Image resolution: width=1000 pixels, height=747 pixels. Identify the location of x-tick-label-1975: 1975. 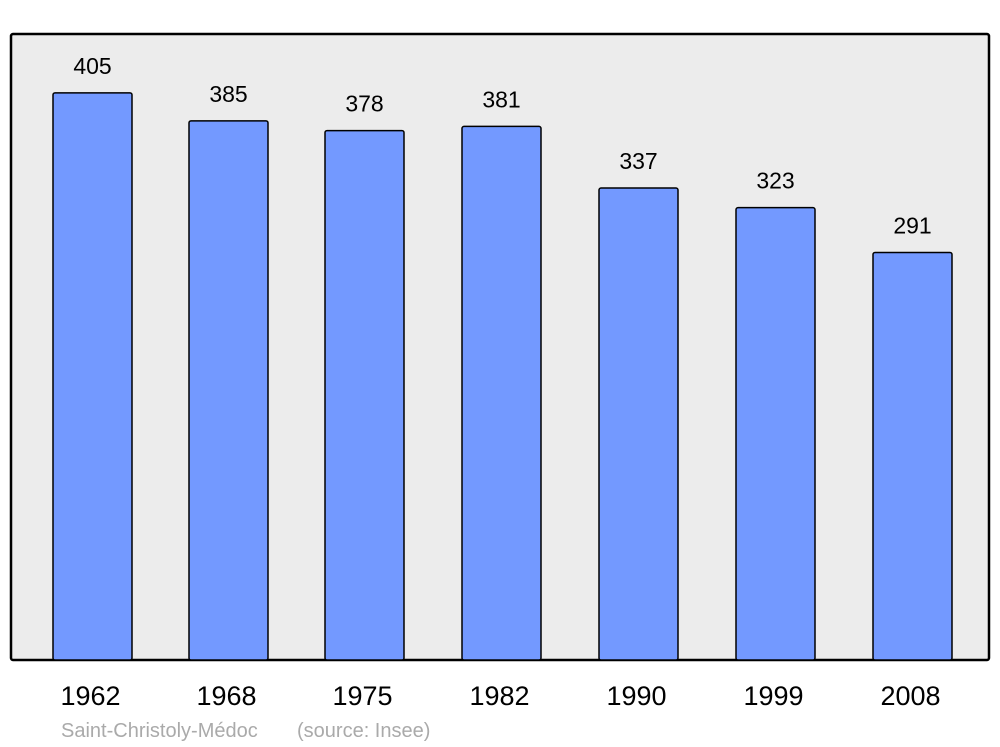
(362, 696).